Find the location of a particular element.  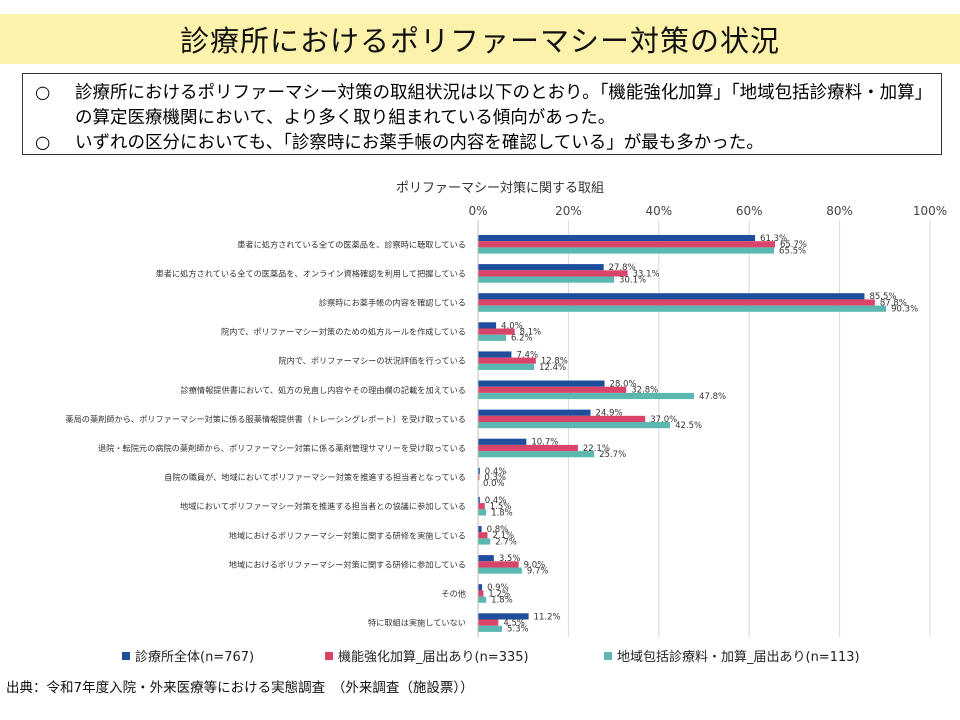

data-label: 0.3% is located at coordinates (495, 478).